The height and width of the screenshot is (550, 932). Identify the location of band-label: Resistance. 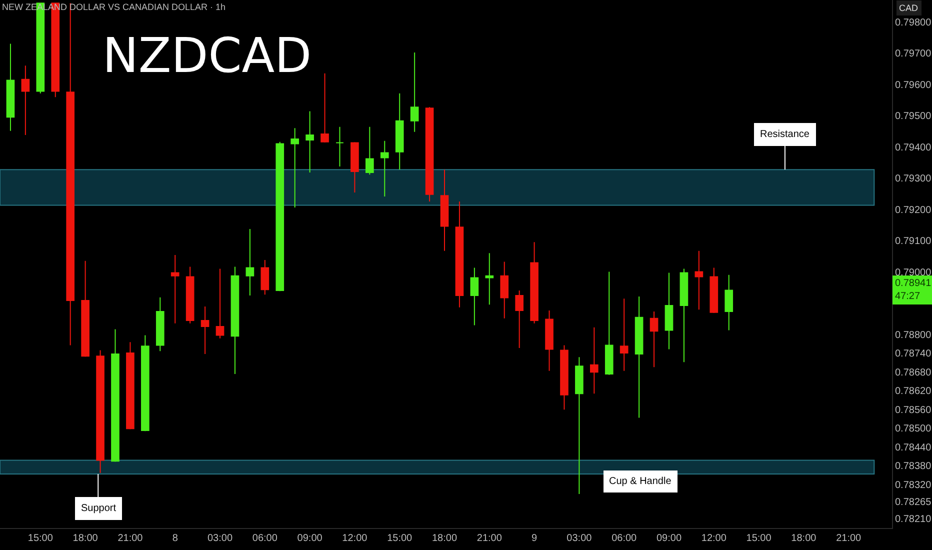
(785, 134).